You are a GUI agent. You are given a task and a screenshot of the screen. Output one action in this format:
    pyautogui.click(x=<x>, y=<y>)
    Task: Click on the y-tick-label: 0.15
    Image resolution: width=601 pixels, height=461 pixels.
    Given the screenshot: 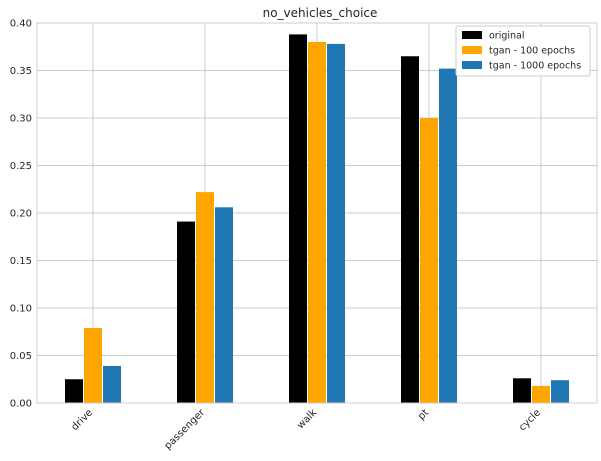 What is the action you would take?
    pyautogui.click(x=21, y=261)
    